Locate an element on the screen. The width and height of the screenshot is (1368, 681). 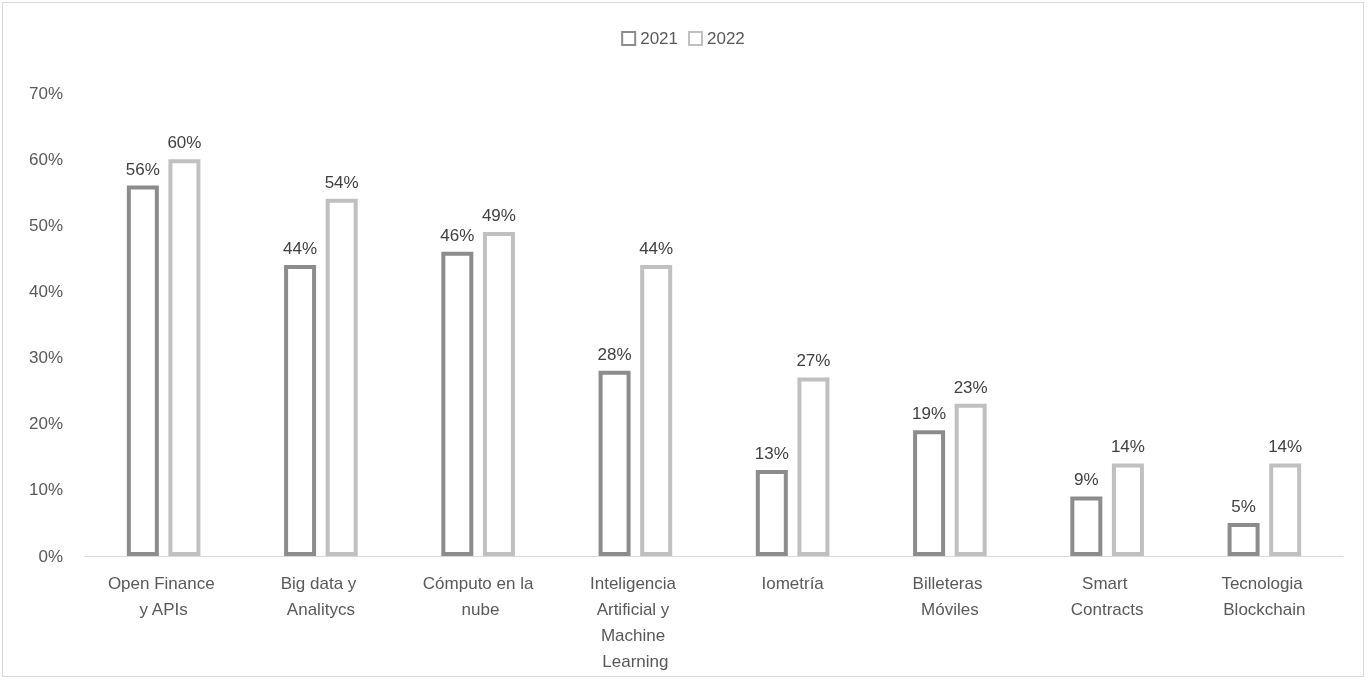
y-tick-label: 70% is located at coordinates (45, 93).